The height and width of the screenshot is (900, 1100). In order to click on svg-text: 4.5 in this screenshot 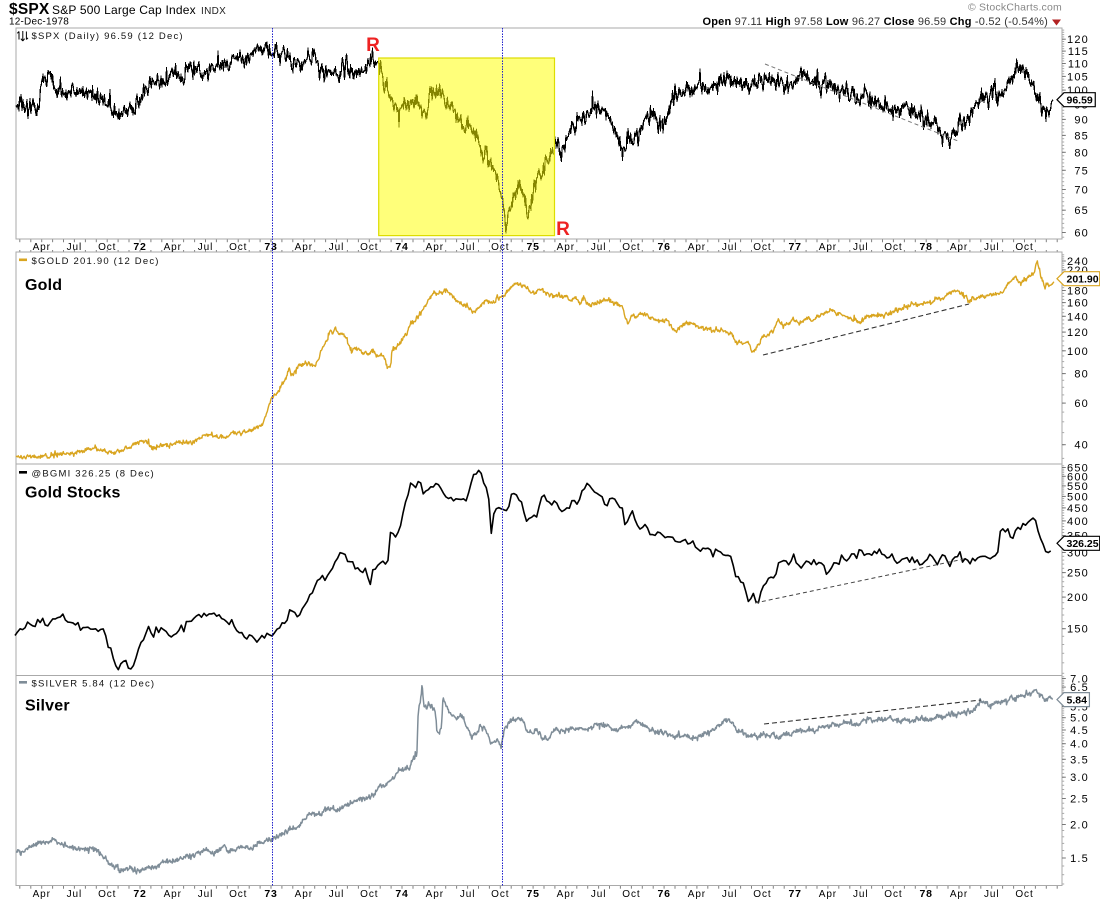, I will do `click(1079, 731)`.